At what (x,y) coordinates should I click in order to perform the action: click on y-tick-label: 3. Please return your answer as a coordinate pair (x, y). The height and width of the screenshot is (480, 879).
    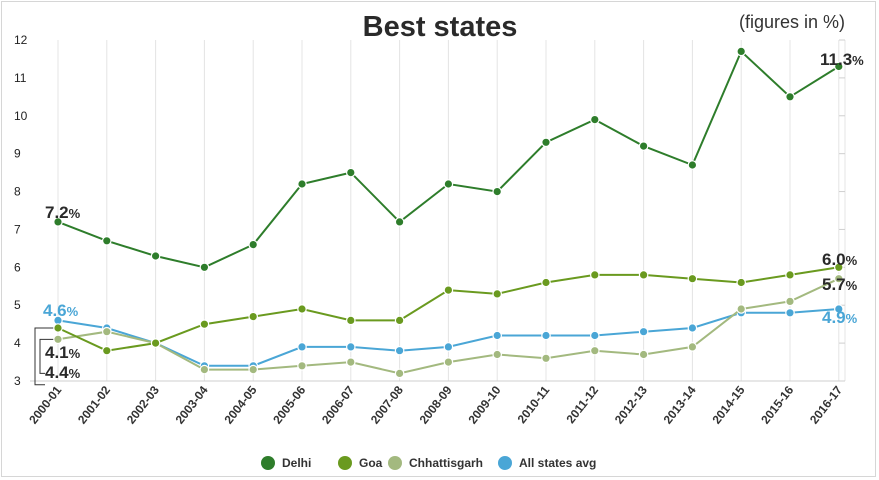
    Looking at the image, I should click on (17, 381).